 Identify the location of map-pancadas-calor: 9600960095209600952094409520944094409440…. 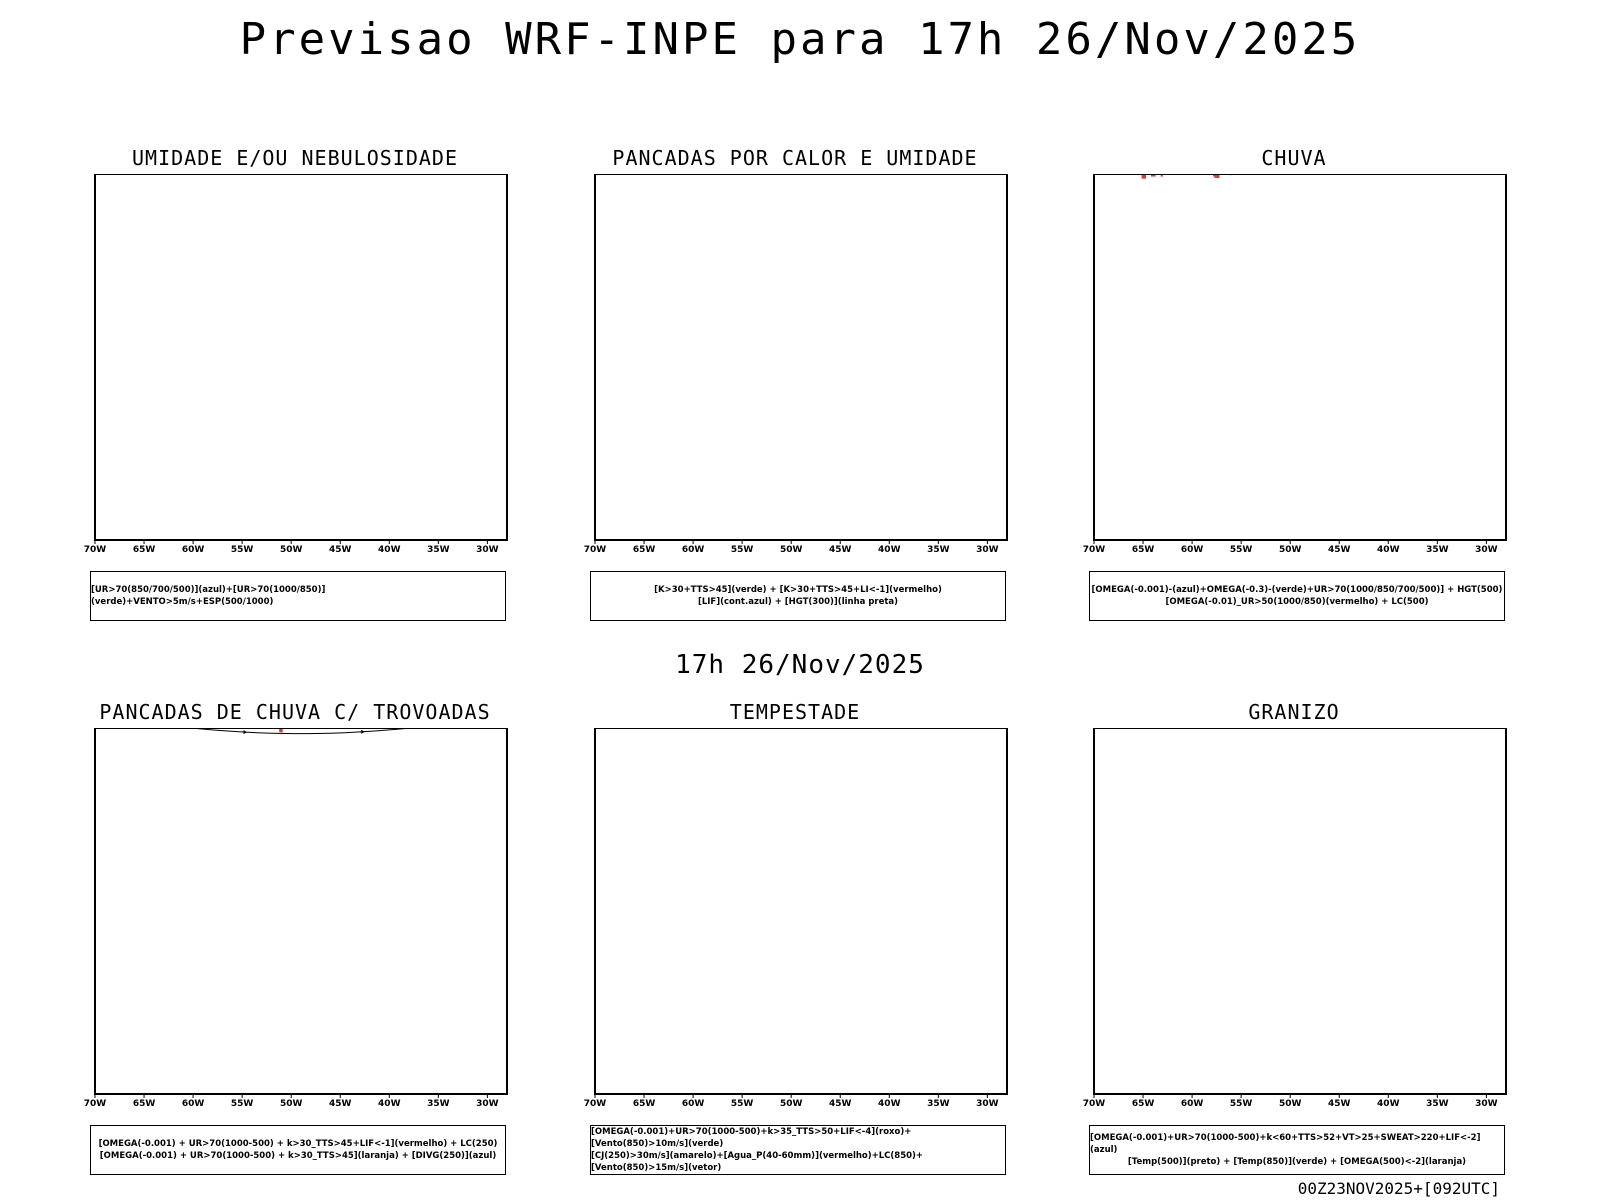
(796, 364).